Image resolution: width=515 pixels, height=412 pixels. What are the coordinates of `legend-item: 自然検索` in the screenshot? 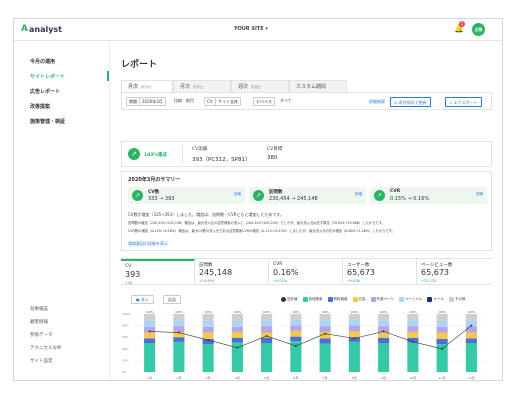 It's located at (312, 299).